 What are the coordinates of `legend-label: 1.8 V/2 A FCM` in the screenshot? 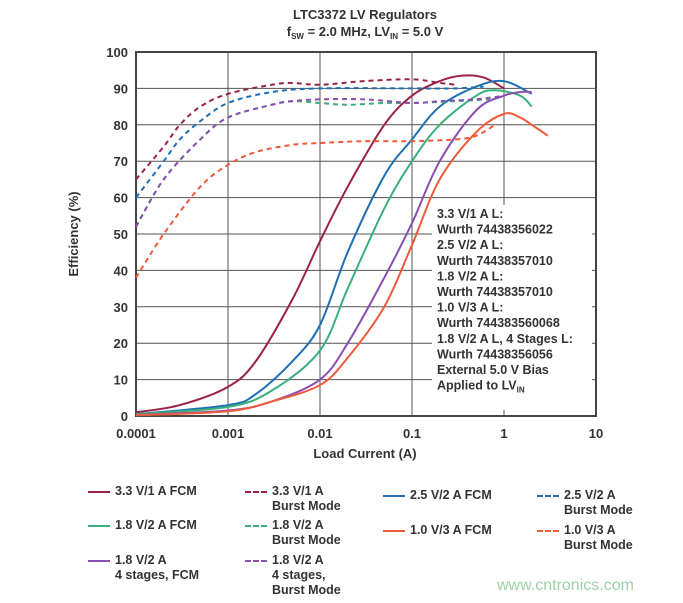 It's located at (156, 525).